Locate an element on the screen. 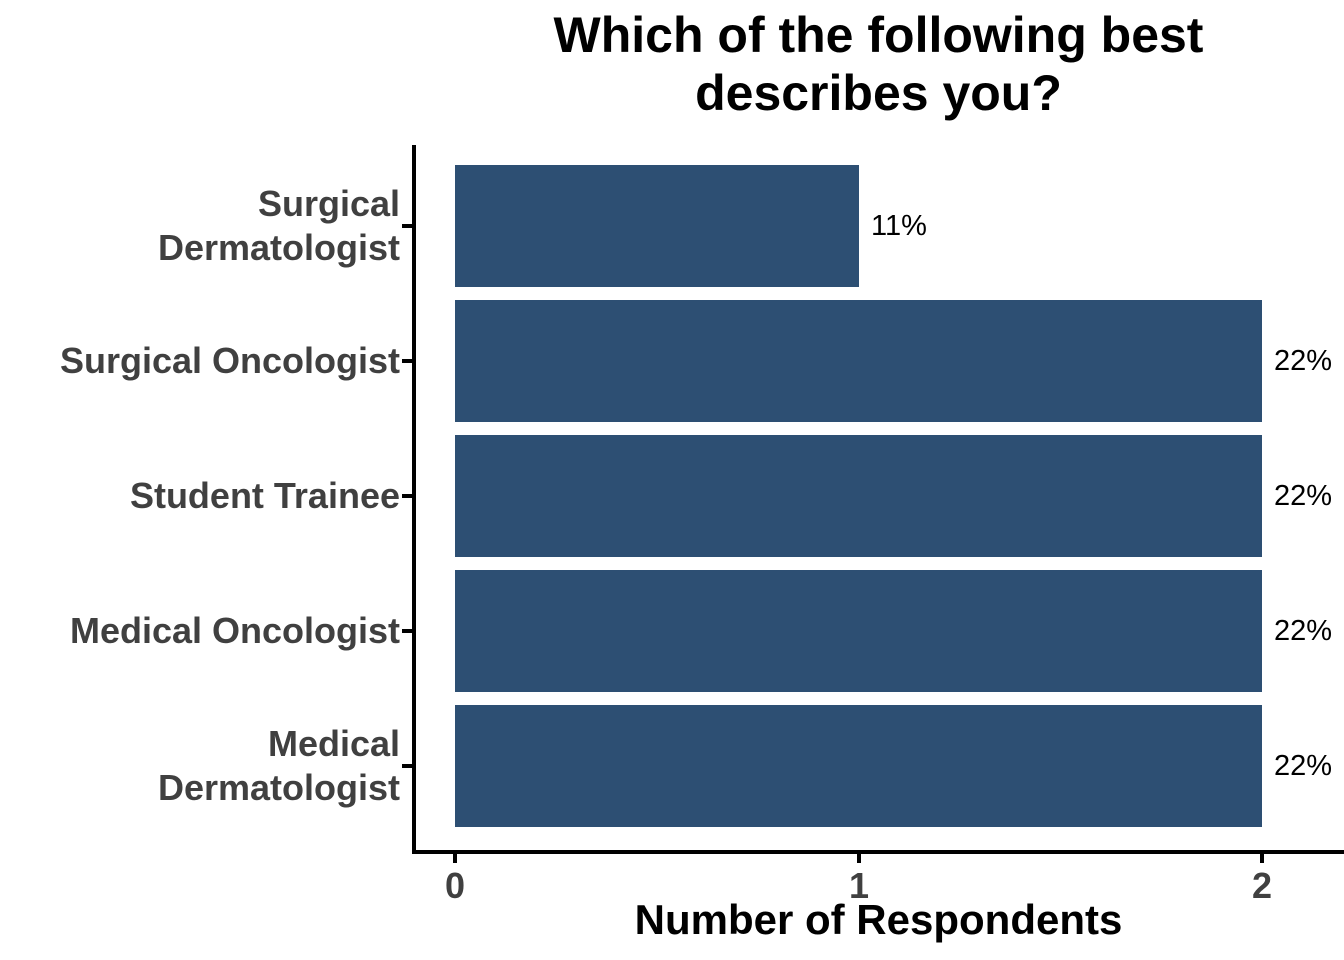 The width and height of the screenshot is (1344, 960). y-axis-line is located at coordinates (414, 499).